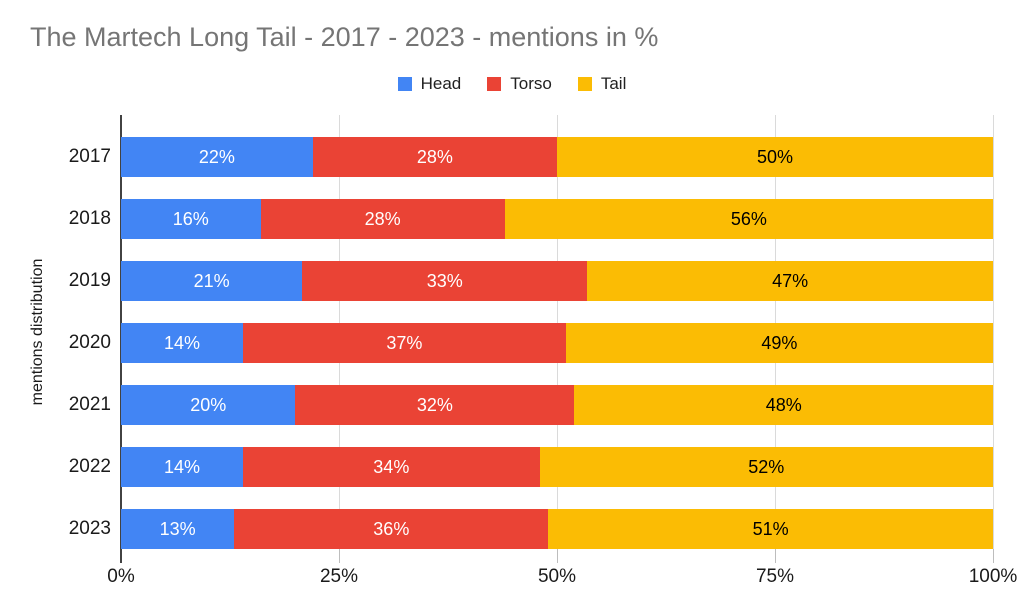 The image size is (1024, 613). I want to click on bar-segment-tail-2020: 49%, so click(779, 343).